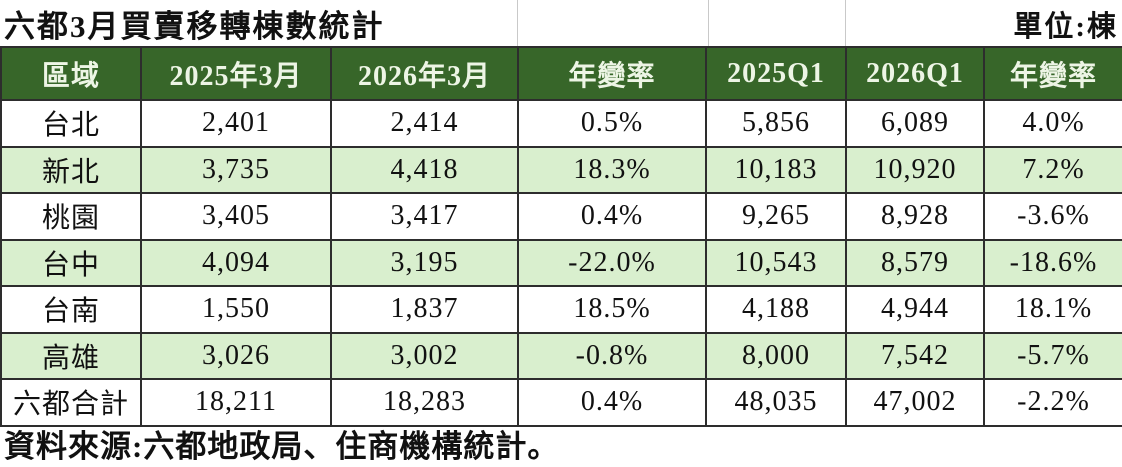  I want to click on cell-region: 台北, so click(71, 123).